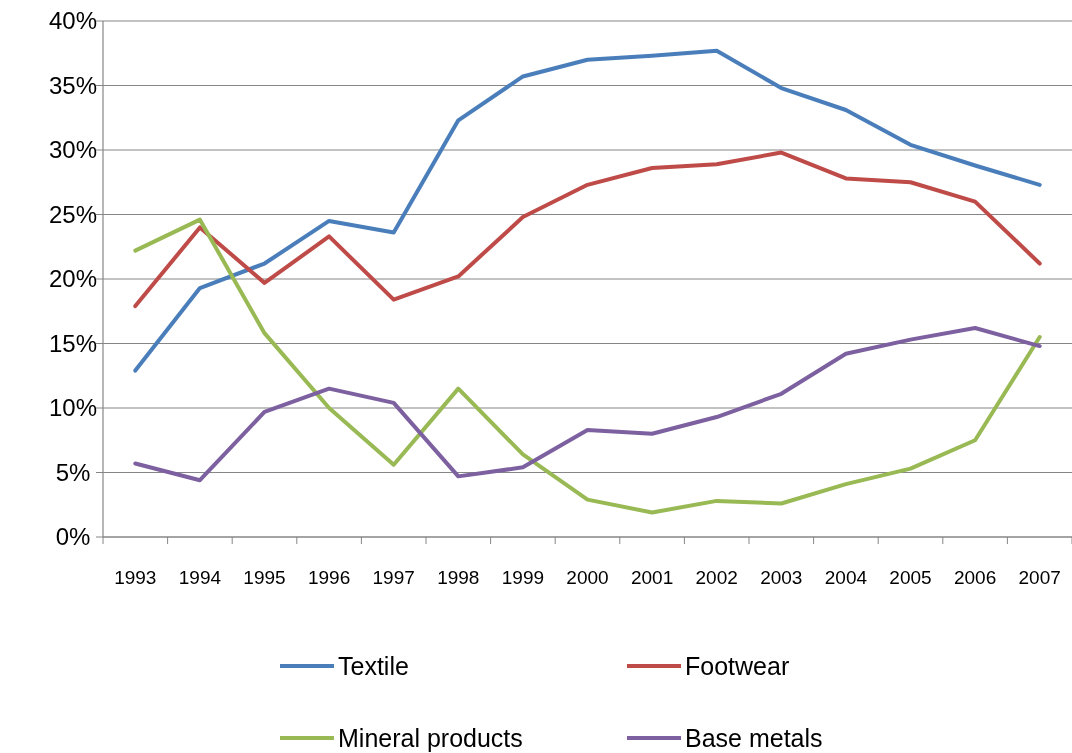 The height and width of the screenshot is (753, 1072). What do you see at coordinates (73, 149) in the screenshot?
I see `y-tick-label: 30%` at bounding box center [73, 149].